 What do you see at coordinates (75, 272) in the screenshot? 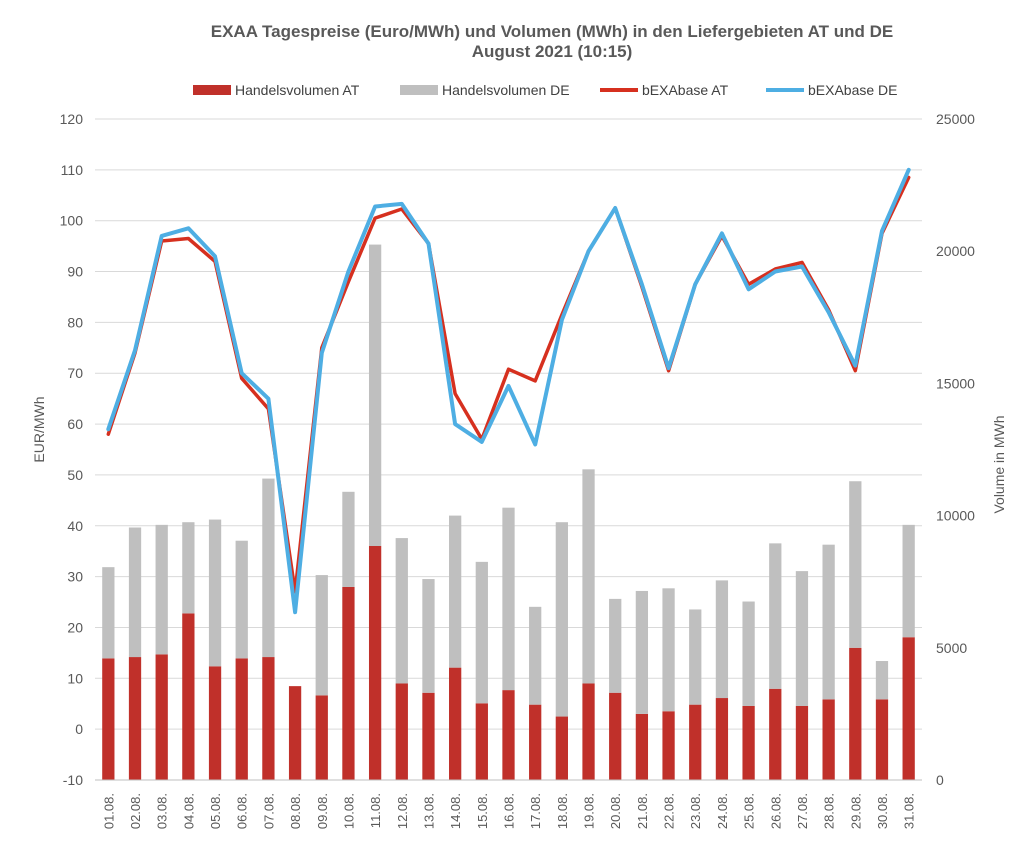
I see `y-left-tick-label: 90` at bounding box center [75, 272].